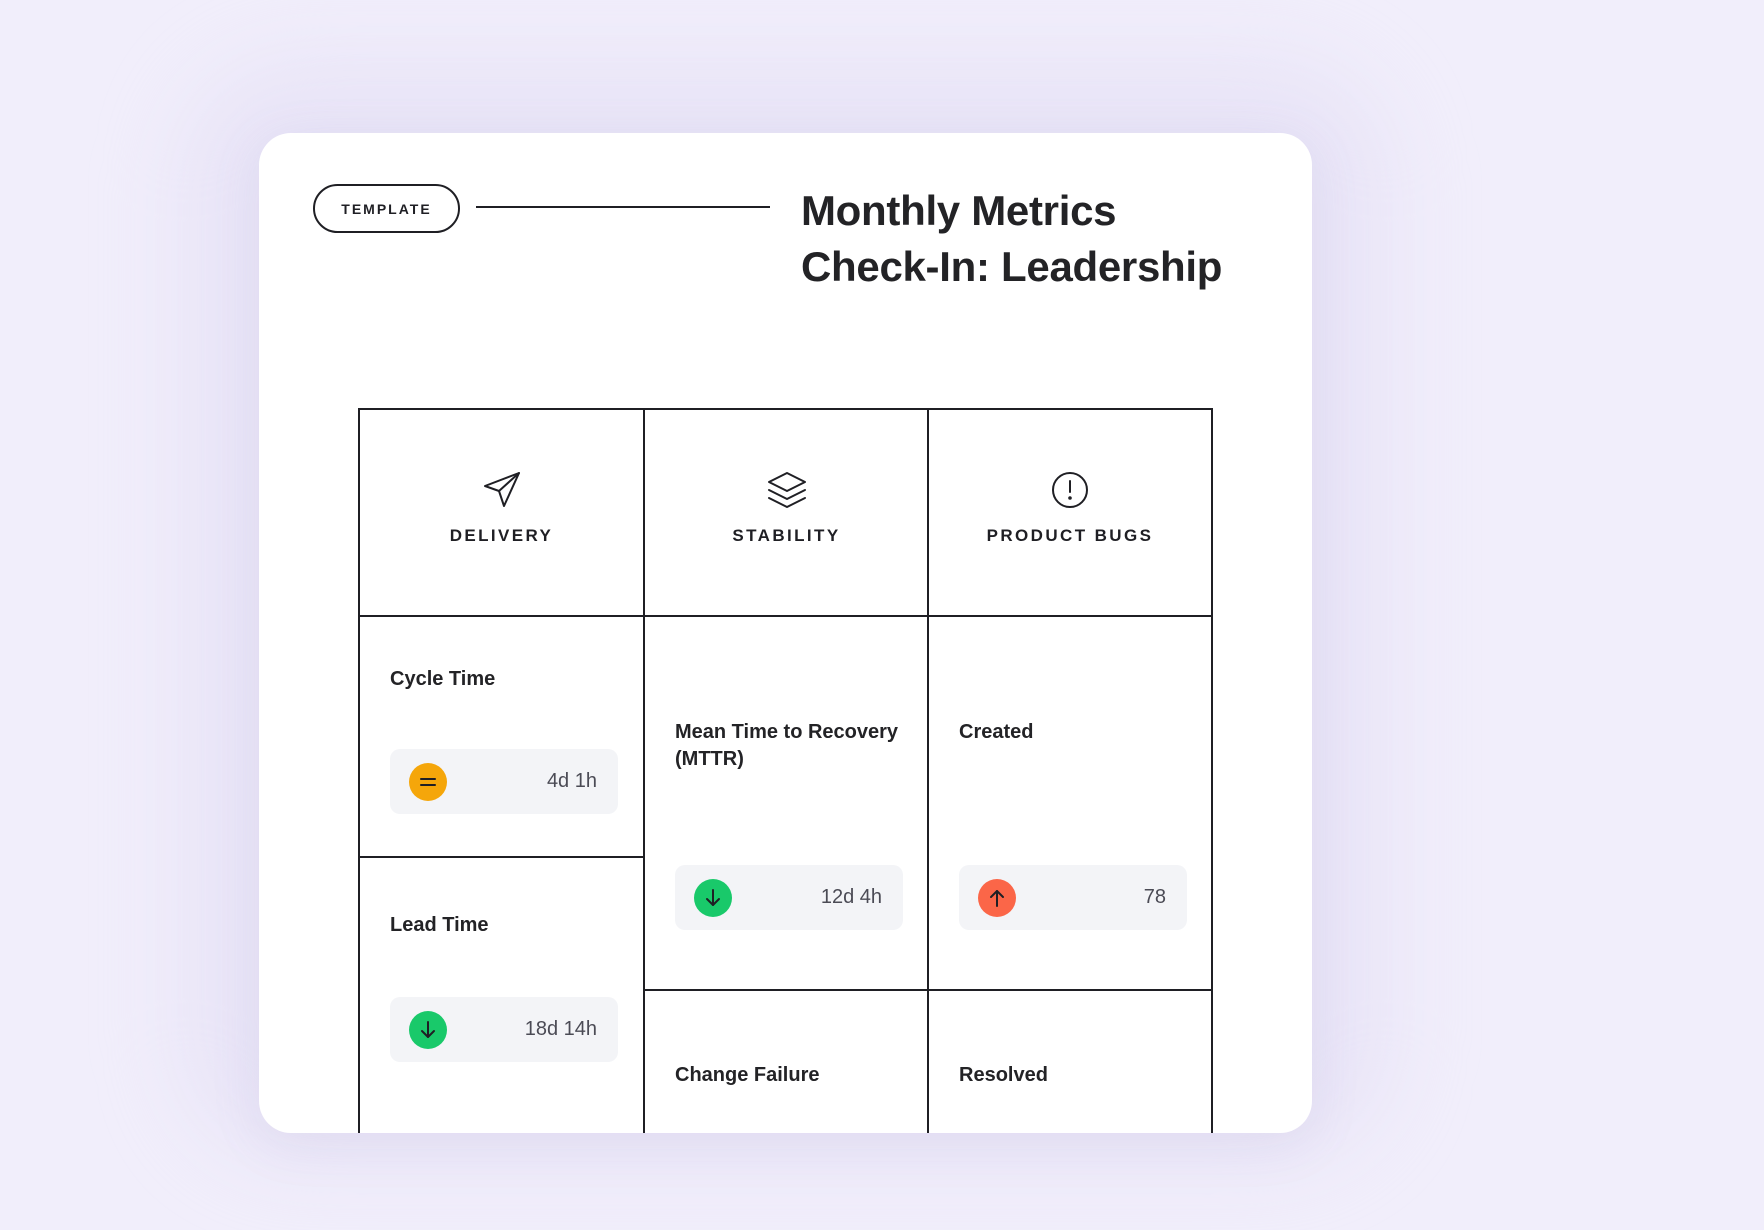  Describe the element at coordinates (1070, 1061) in the screenshot. I see `metric-cell-resolved: Resolved` at that location.